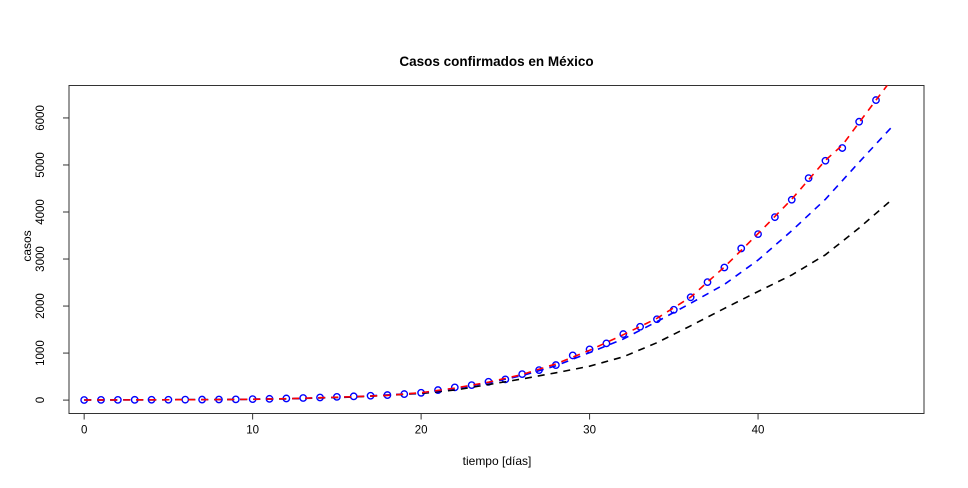 The height and width of the screenshot is (488, 968). I want to click on y-tick-label: 6000, so click(41, 118).